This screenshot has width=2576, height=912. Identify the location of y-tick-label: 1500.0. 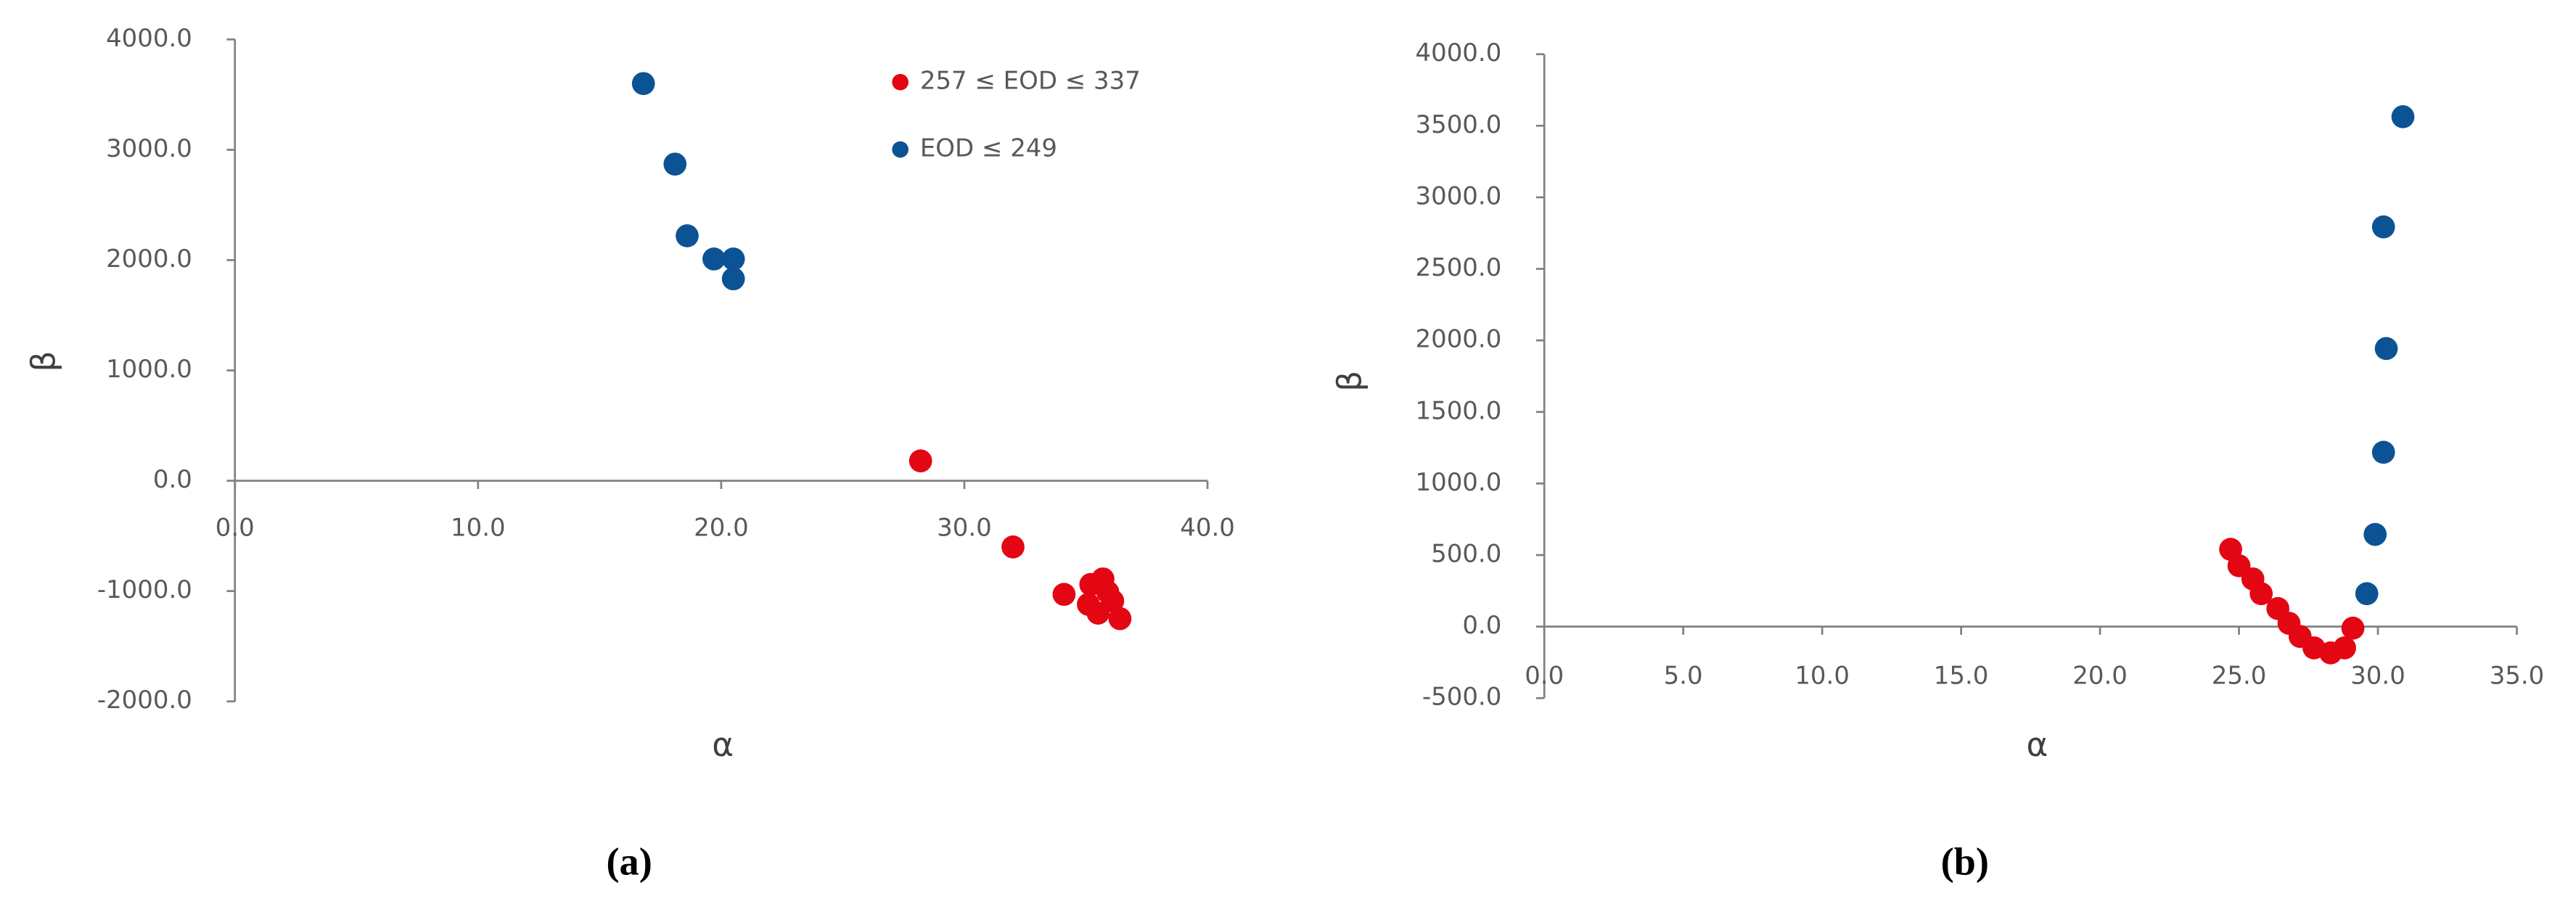
(1459, 410).